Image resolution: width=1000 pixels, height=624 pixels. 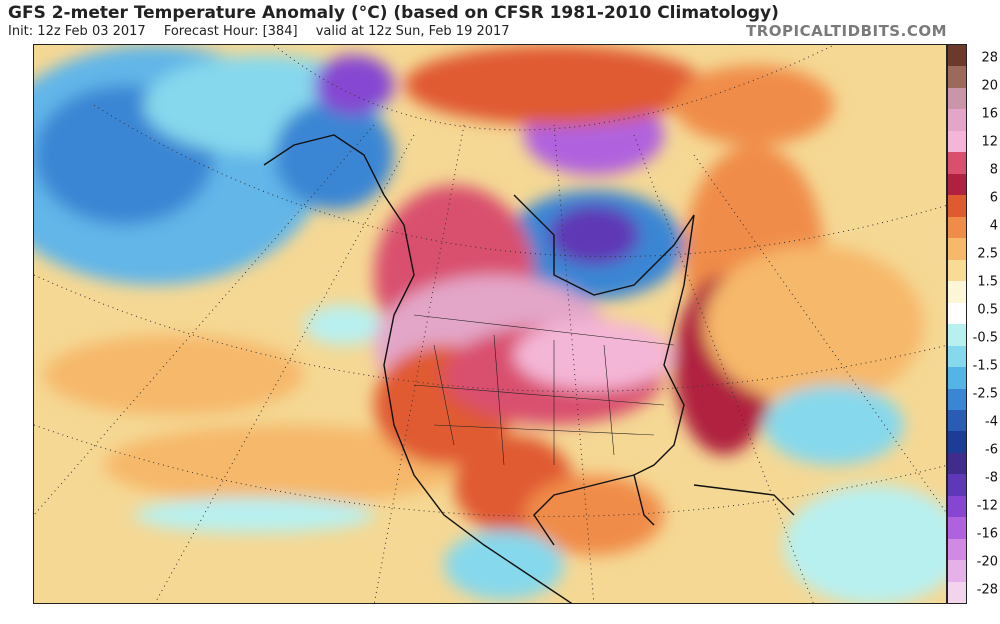 I want to click on colorbar-label: -1.5, so click(x=985, y=366).